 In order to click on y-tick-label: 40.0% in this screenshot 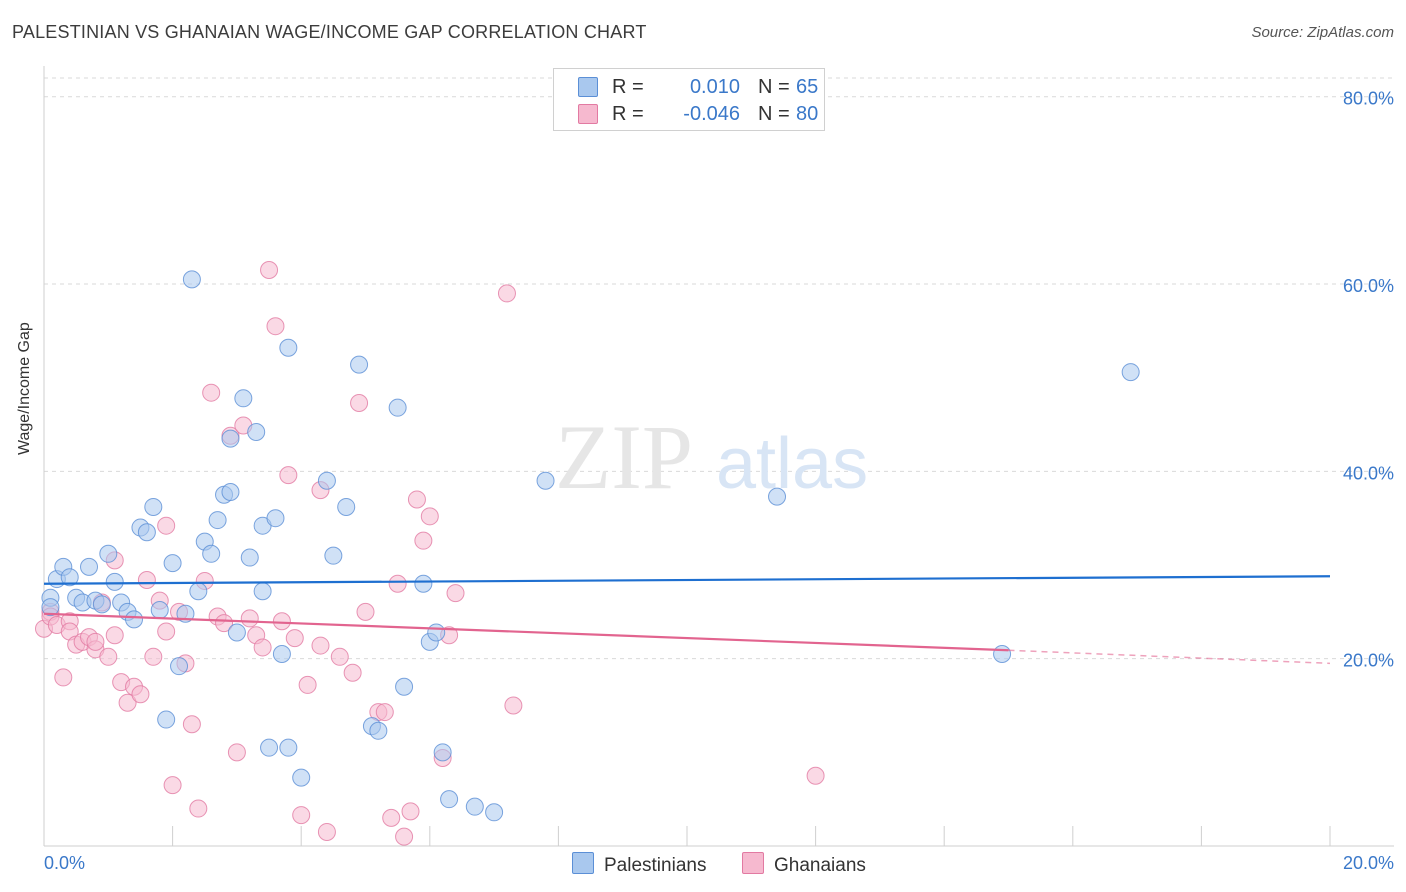, I will do `click(1368, 473)`.